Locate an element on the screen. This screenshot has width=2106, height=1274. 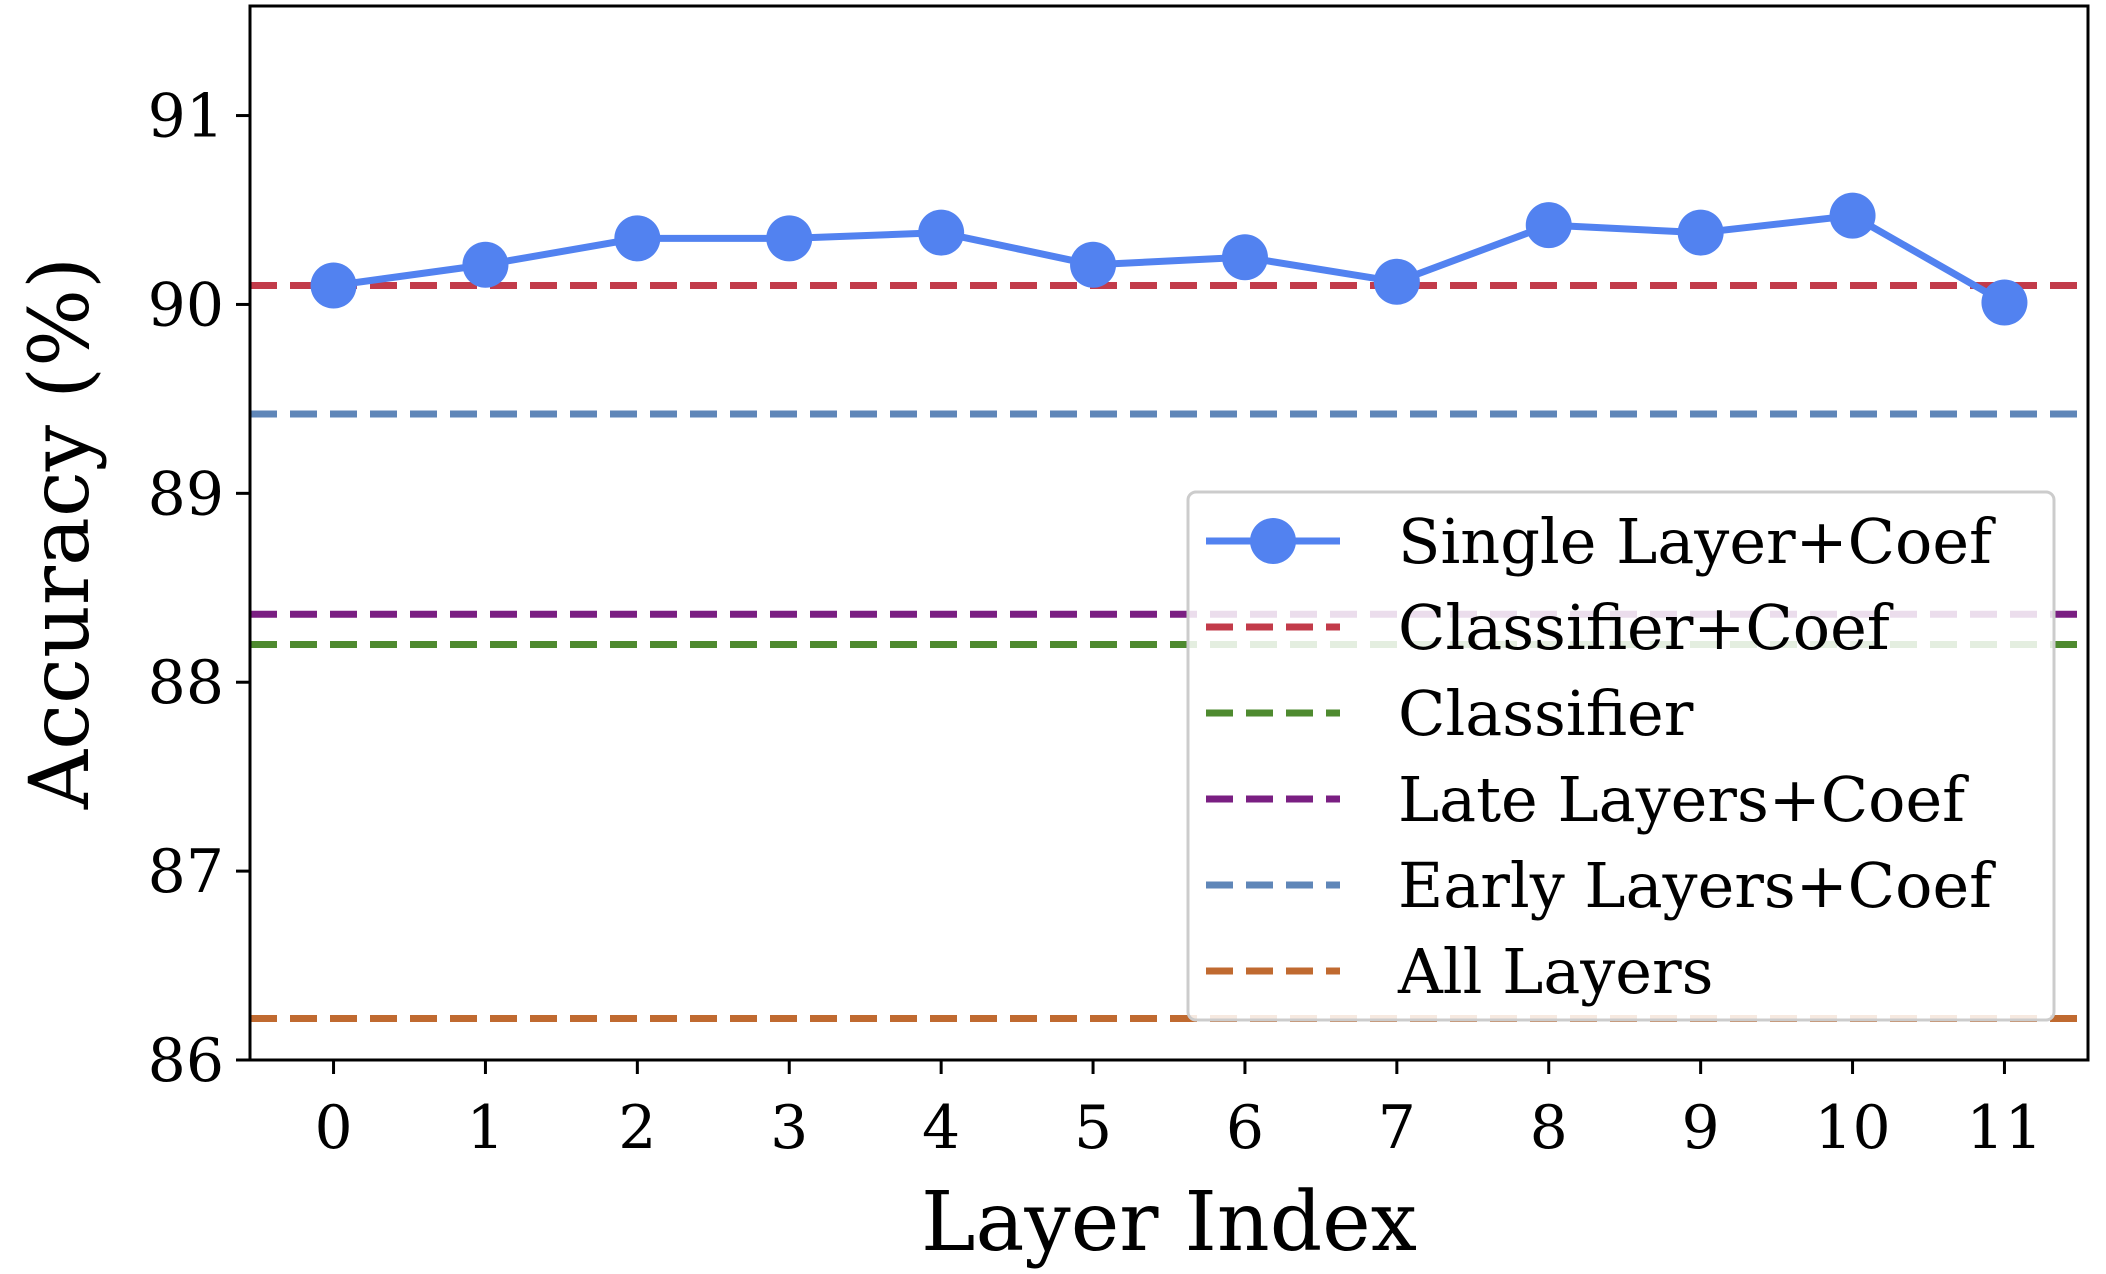
x-tick-label: 1 is located at coordinates (485, 1128).